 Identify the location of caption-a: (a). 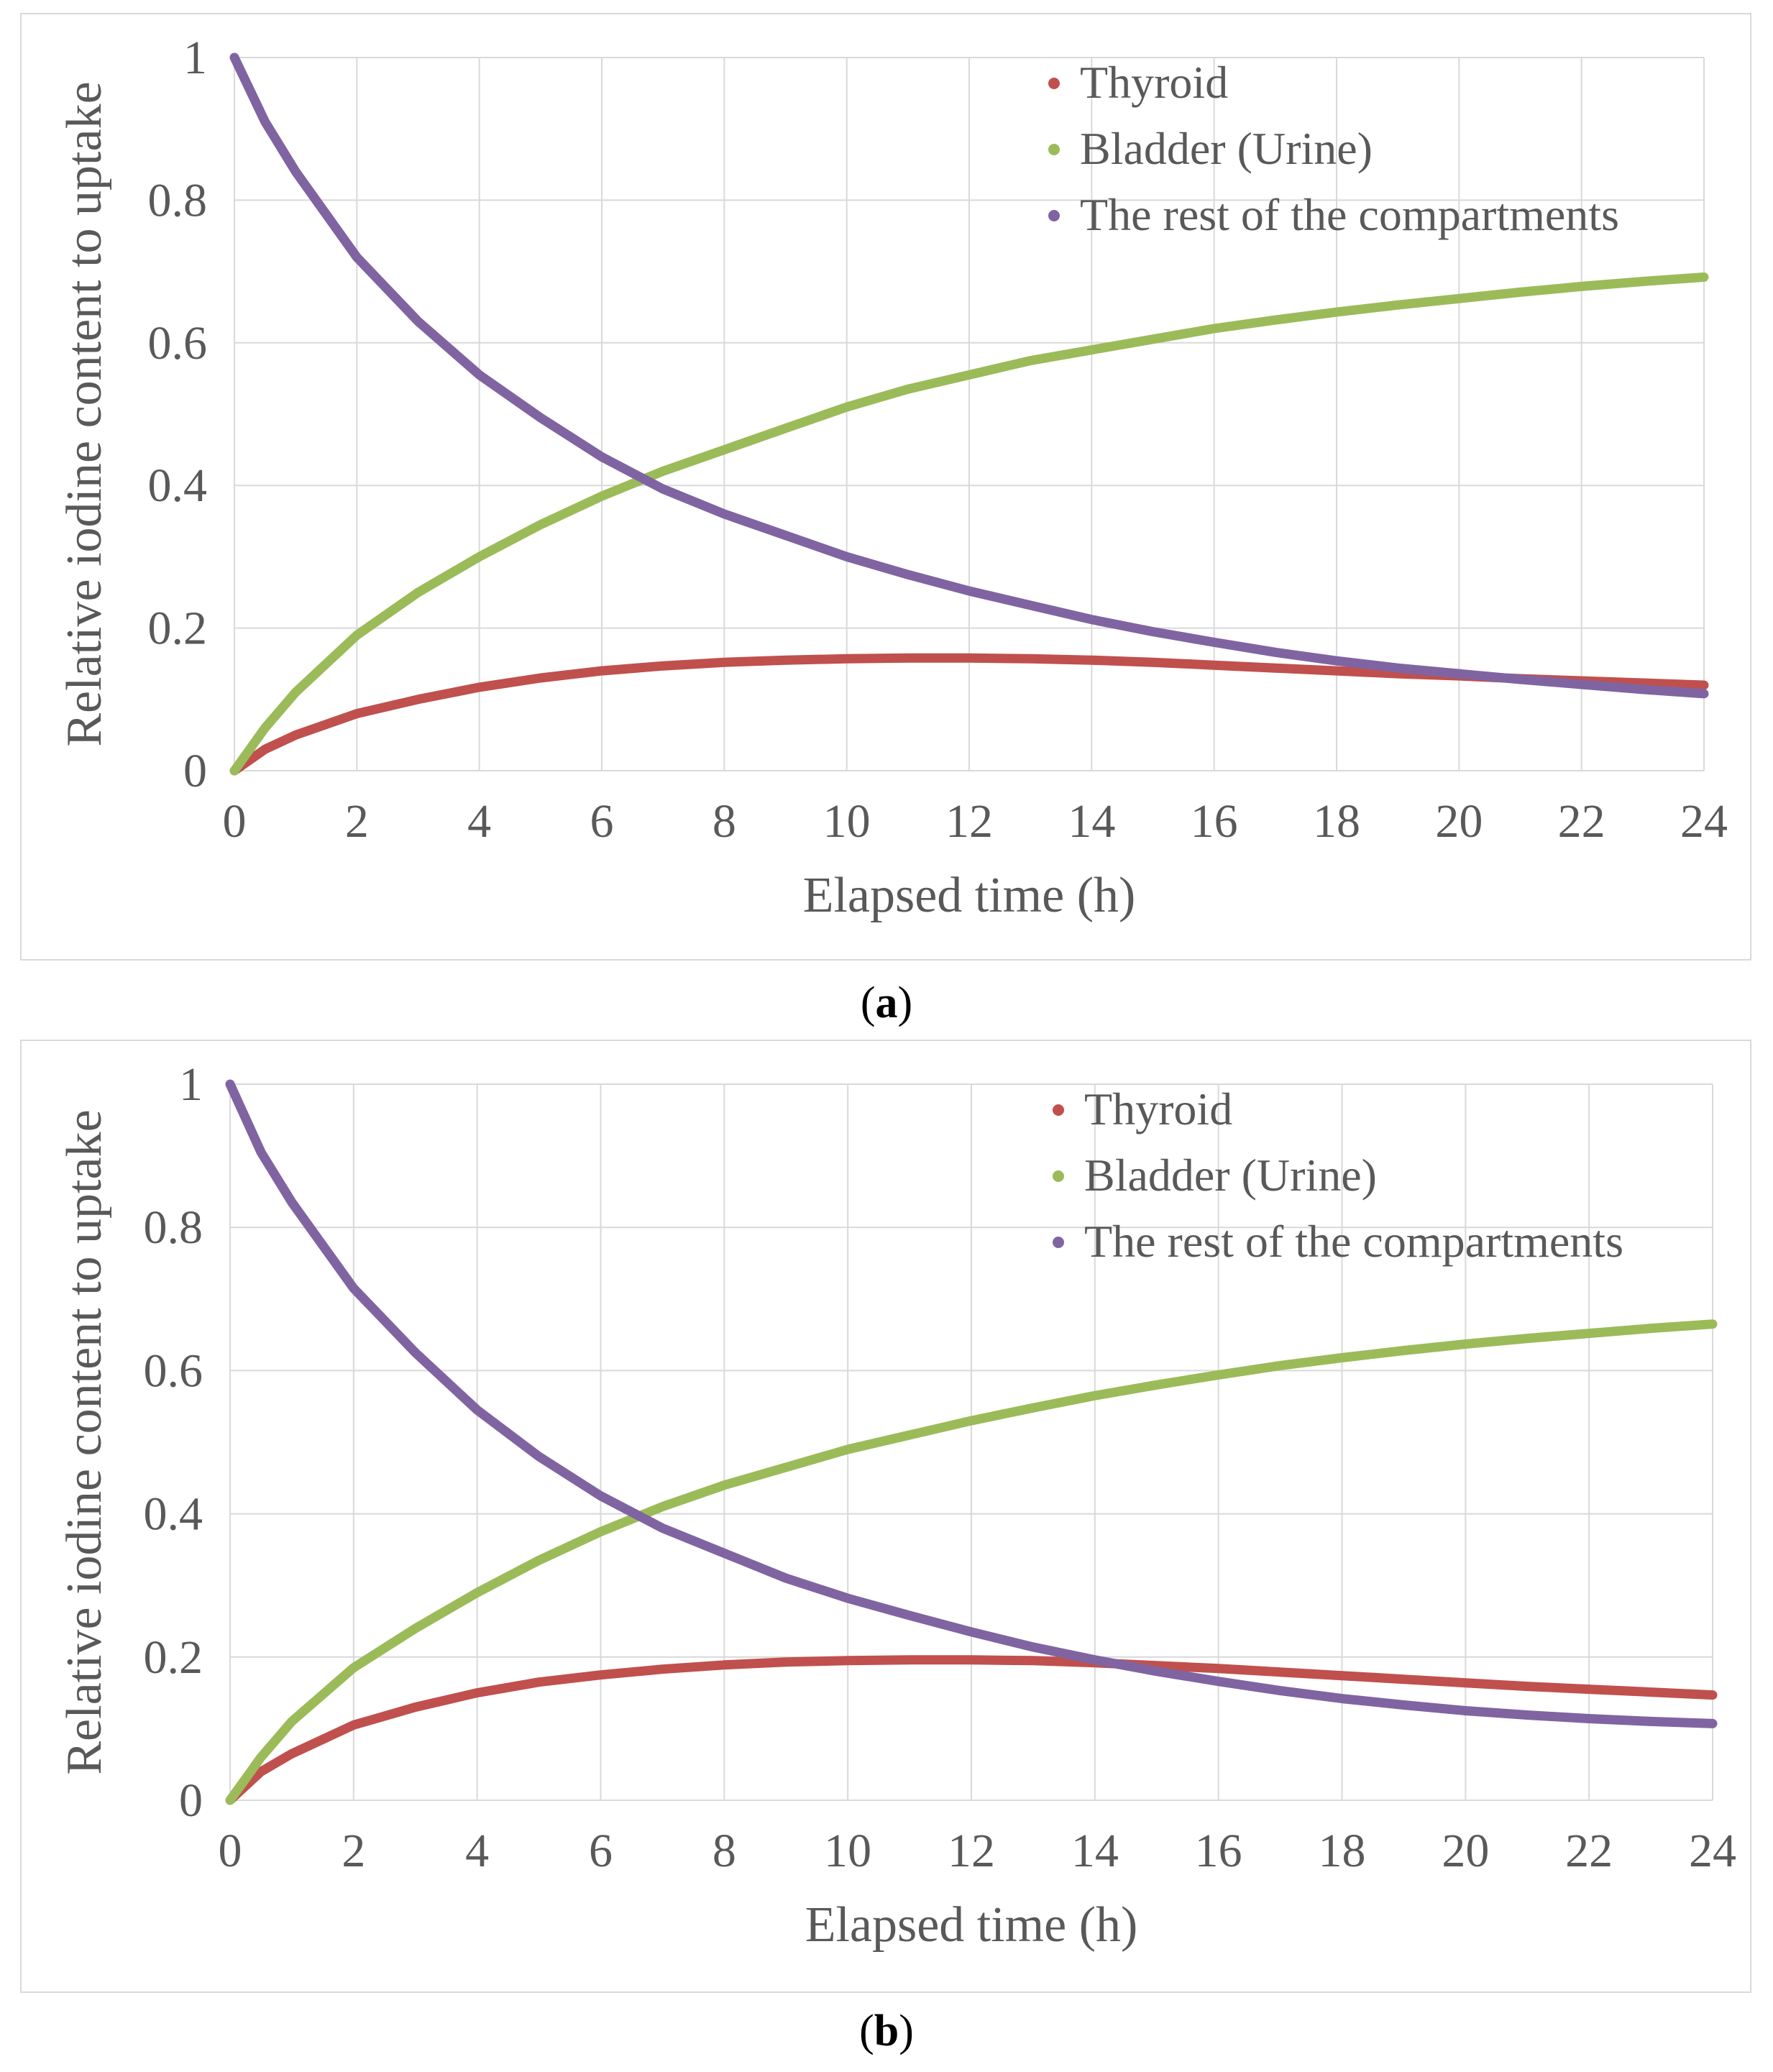
(886, 1002).